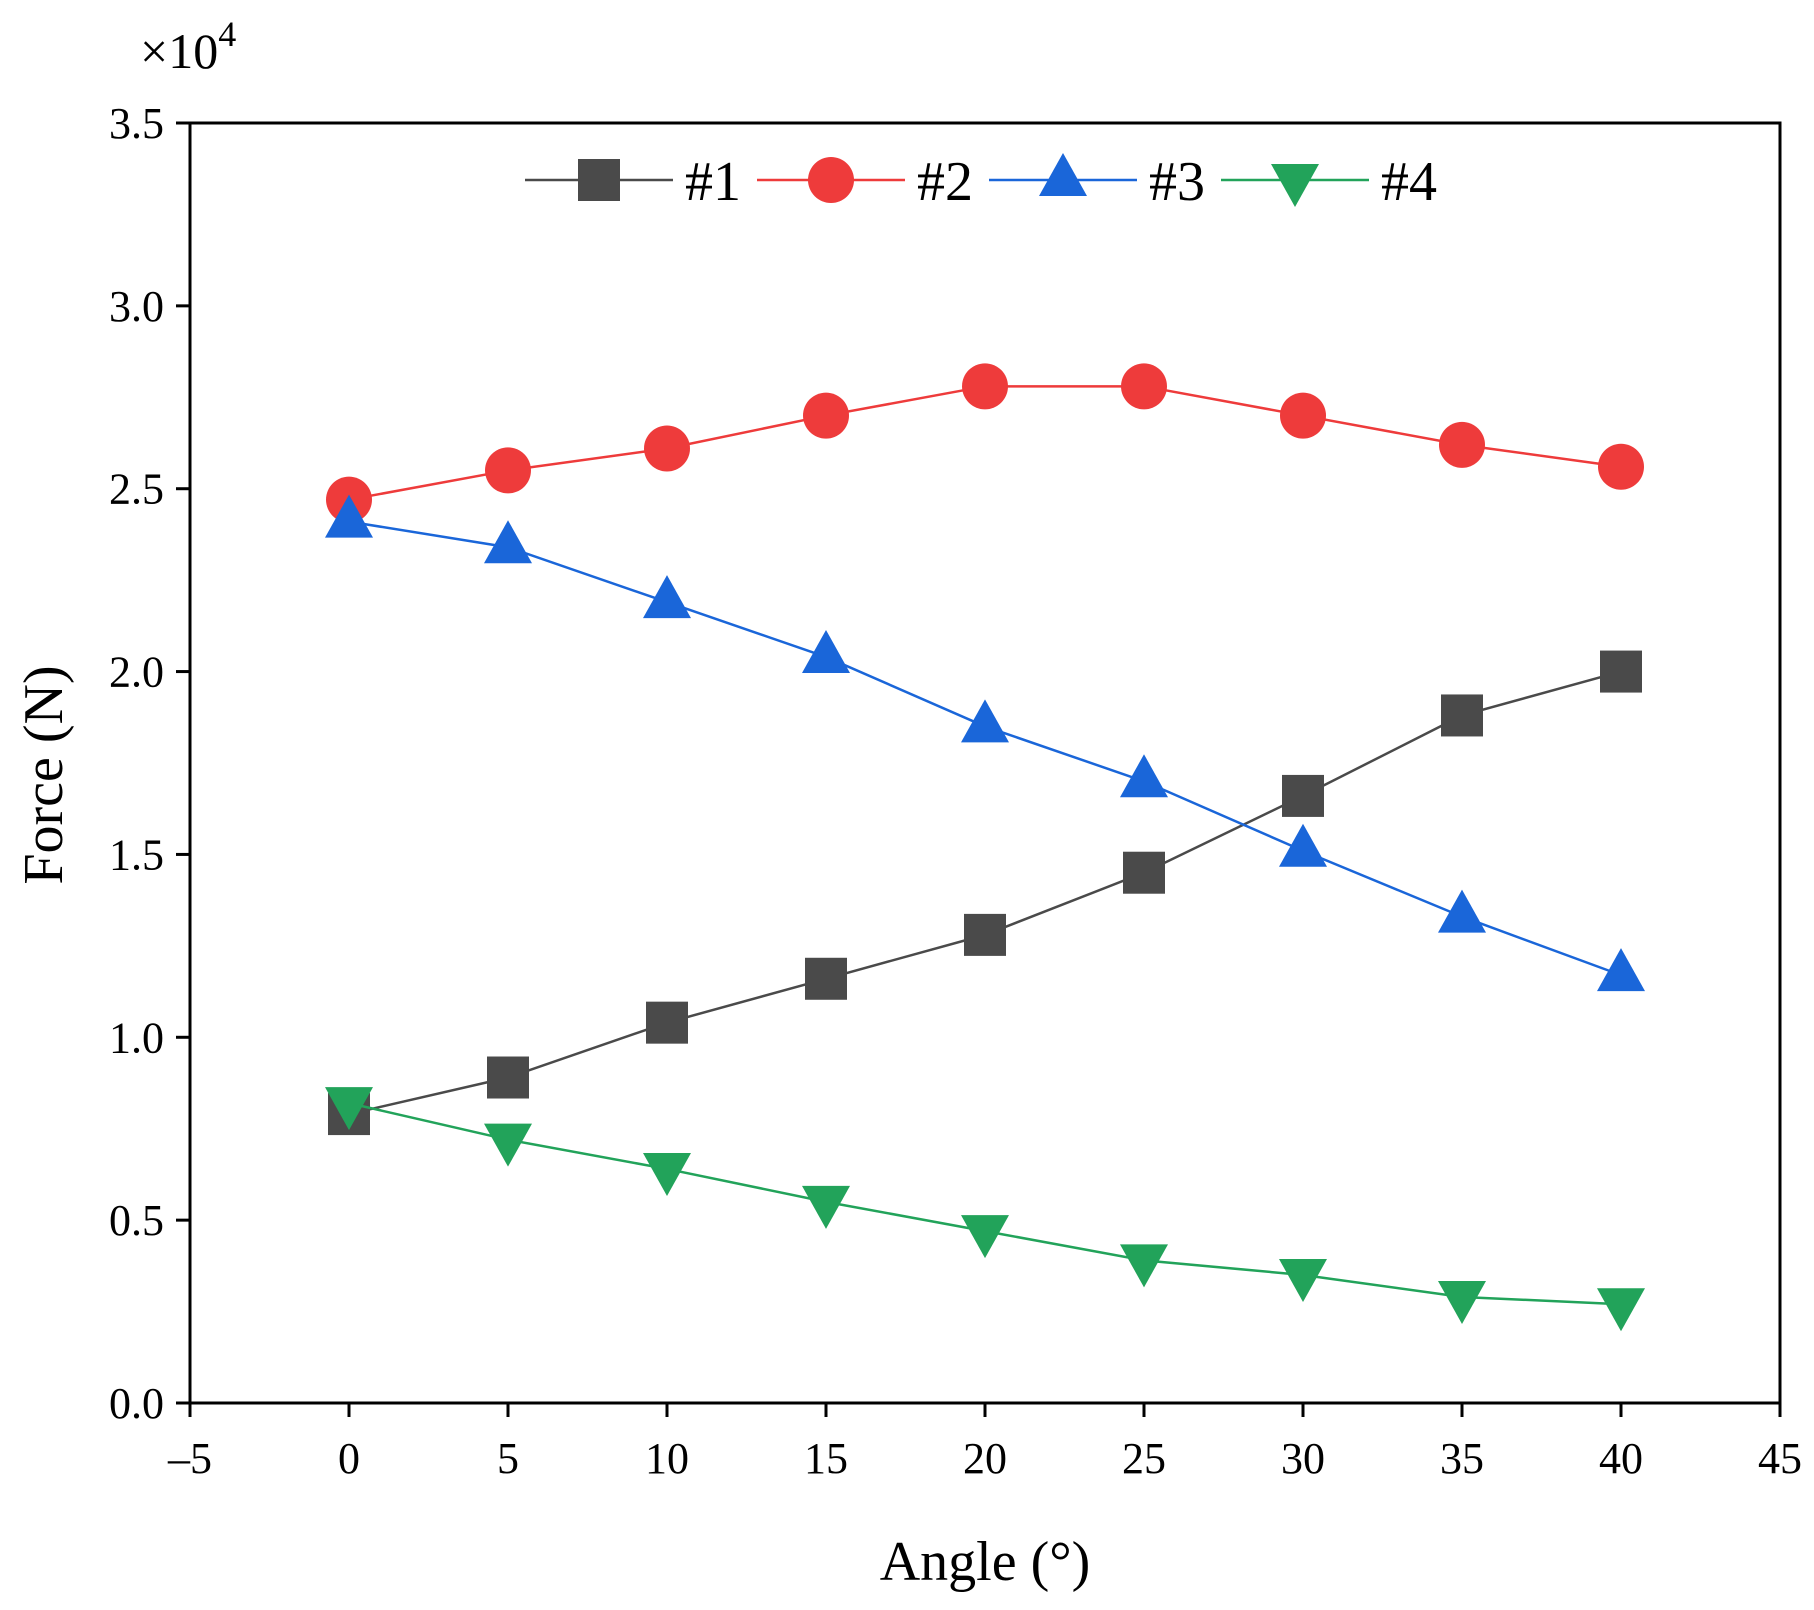 The image size is (1814, 1610). What do you see at coordinates (865, 182) in the screenshot?
I see `legend-item-2: #2` at bounding box center [865, 182].